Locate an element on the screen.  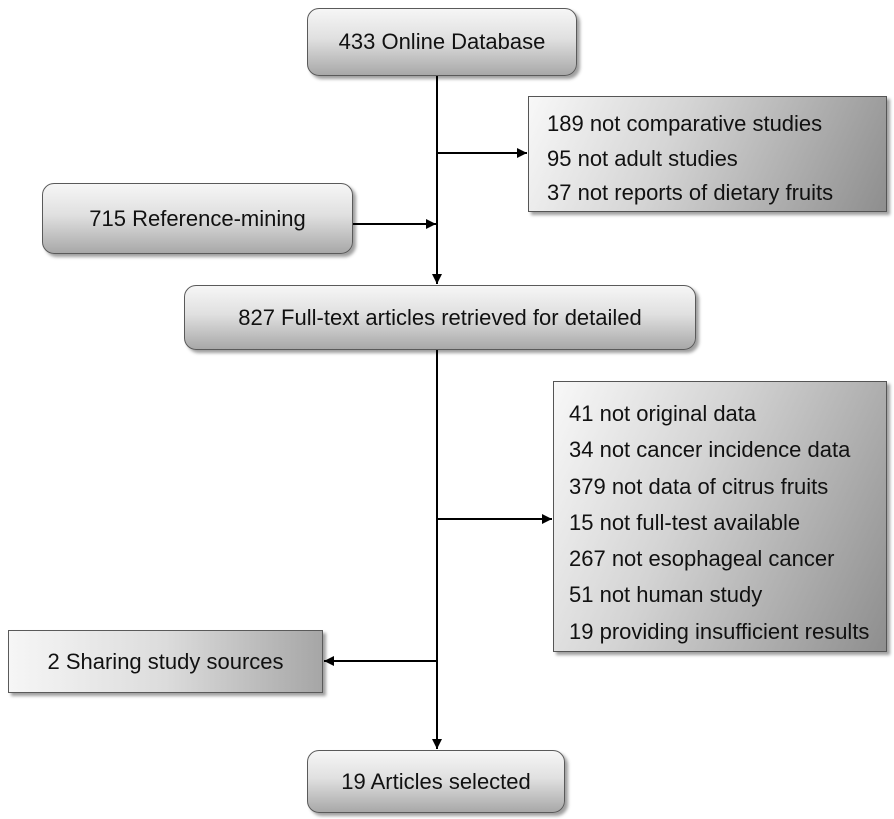
exclusion-item: 19 providing insufficient results is located at coordinates (719, 631).